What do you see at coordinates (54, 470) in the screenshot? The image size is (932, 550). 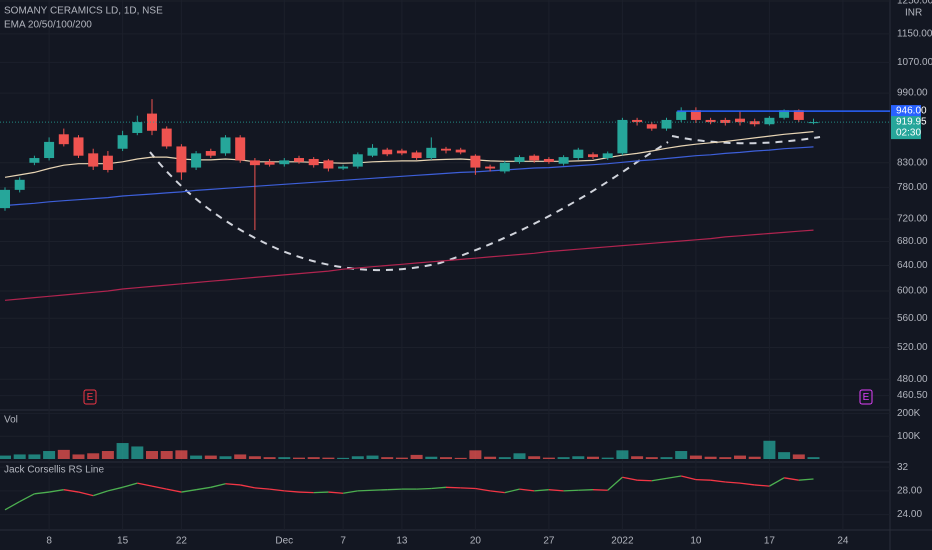 I see `rs-title: Jack Corsellis RS Line` at bounding box center [54, 470].